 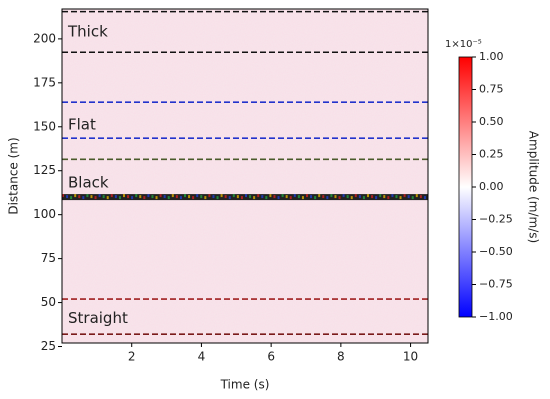 What do you see at coordinates (534, 187) in the screenshot?
I see `colorbar-label: Amplitude (m/m/s)` at bounding box center [534, 187].